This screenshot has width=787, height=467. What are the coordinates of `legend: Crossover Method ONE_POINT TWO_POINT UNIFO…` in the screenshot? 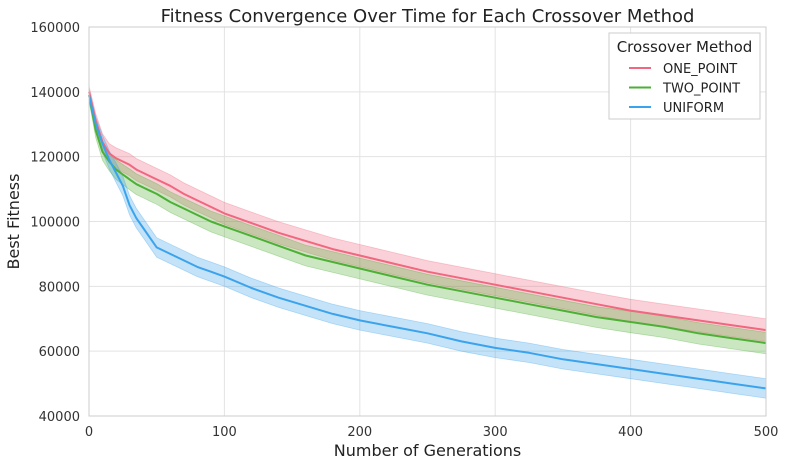 It's located at (684, 76).